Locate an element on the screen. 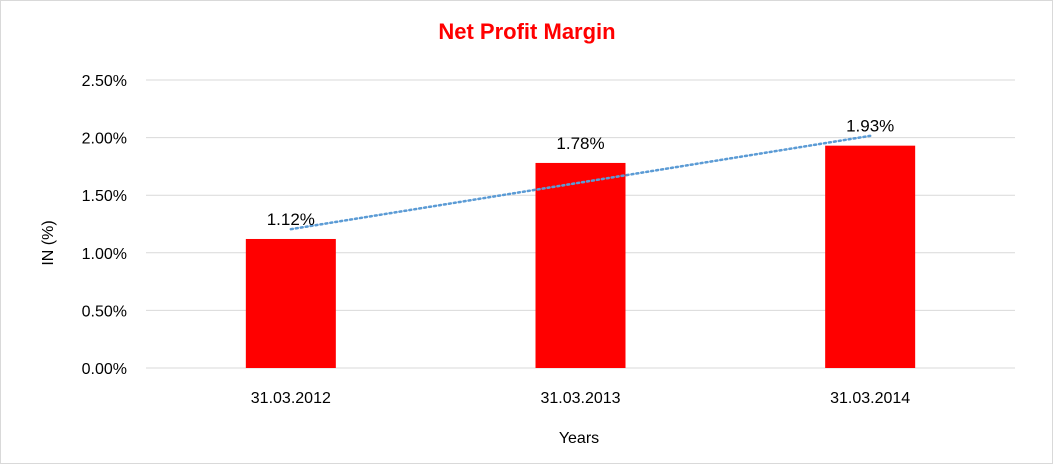 Image resolution: width=1053 pixels, height=465 pixels. trendline-line is located at coordinates (580, 182).